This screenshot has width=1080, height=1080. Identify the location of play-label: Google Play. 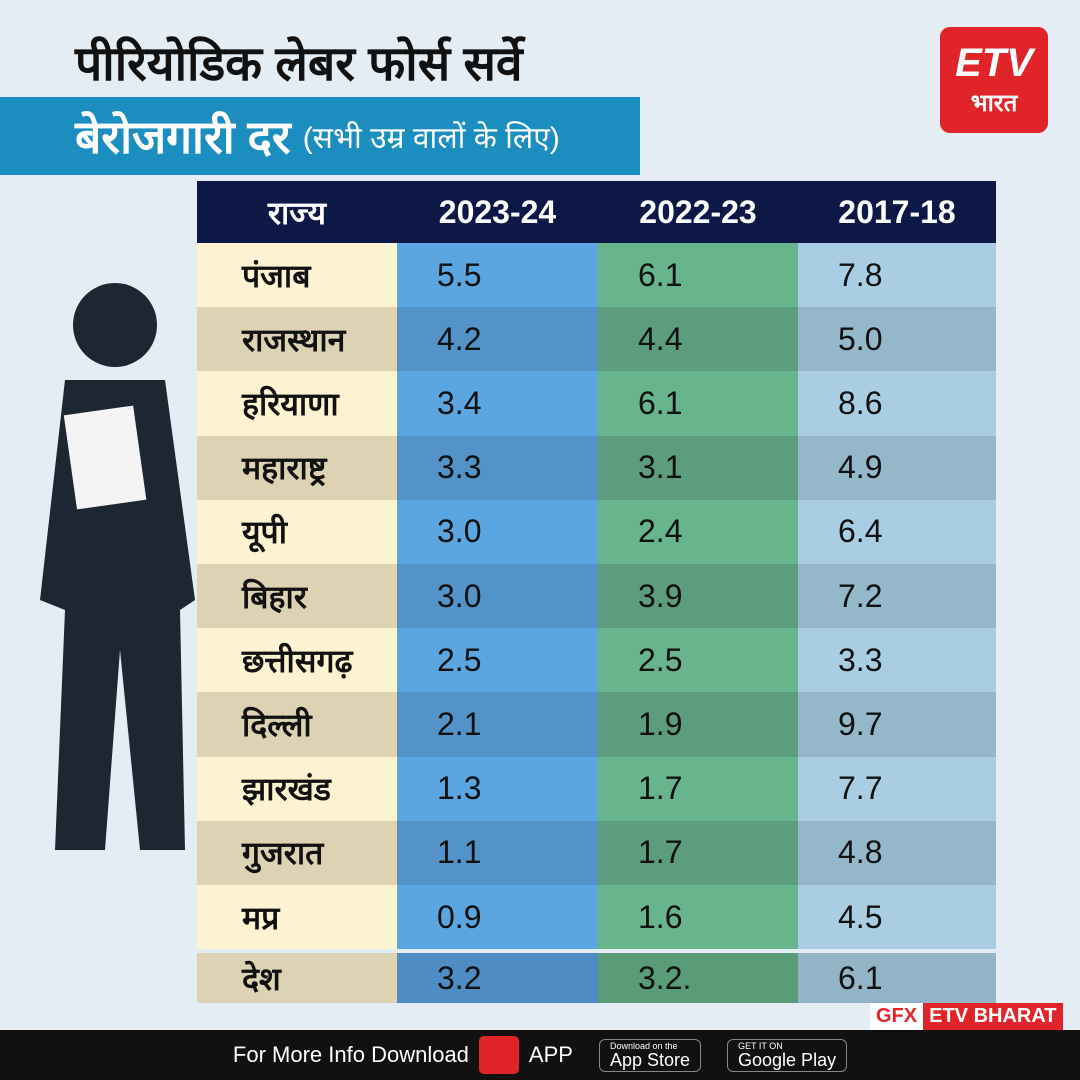
(787, 1059).